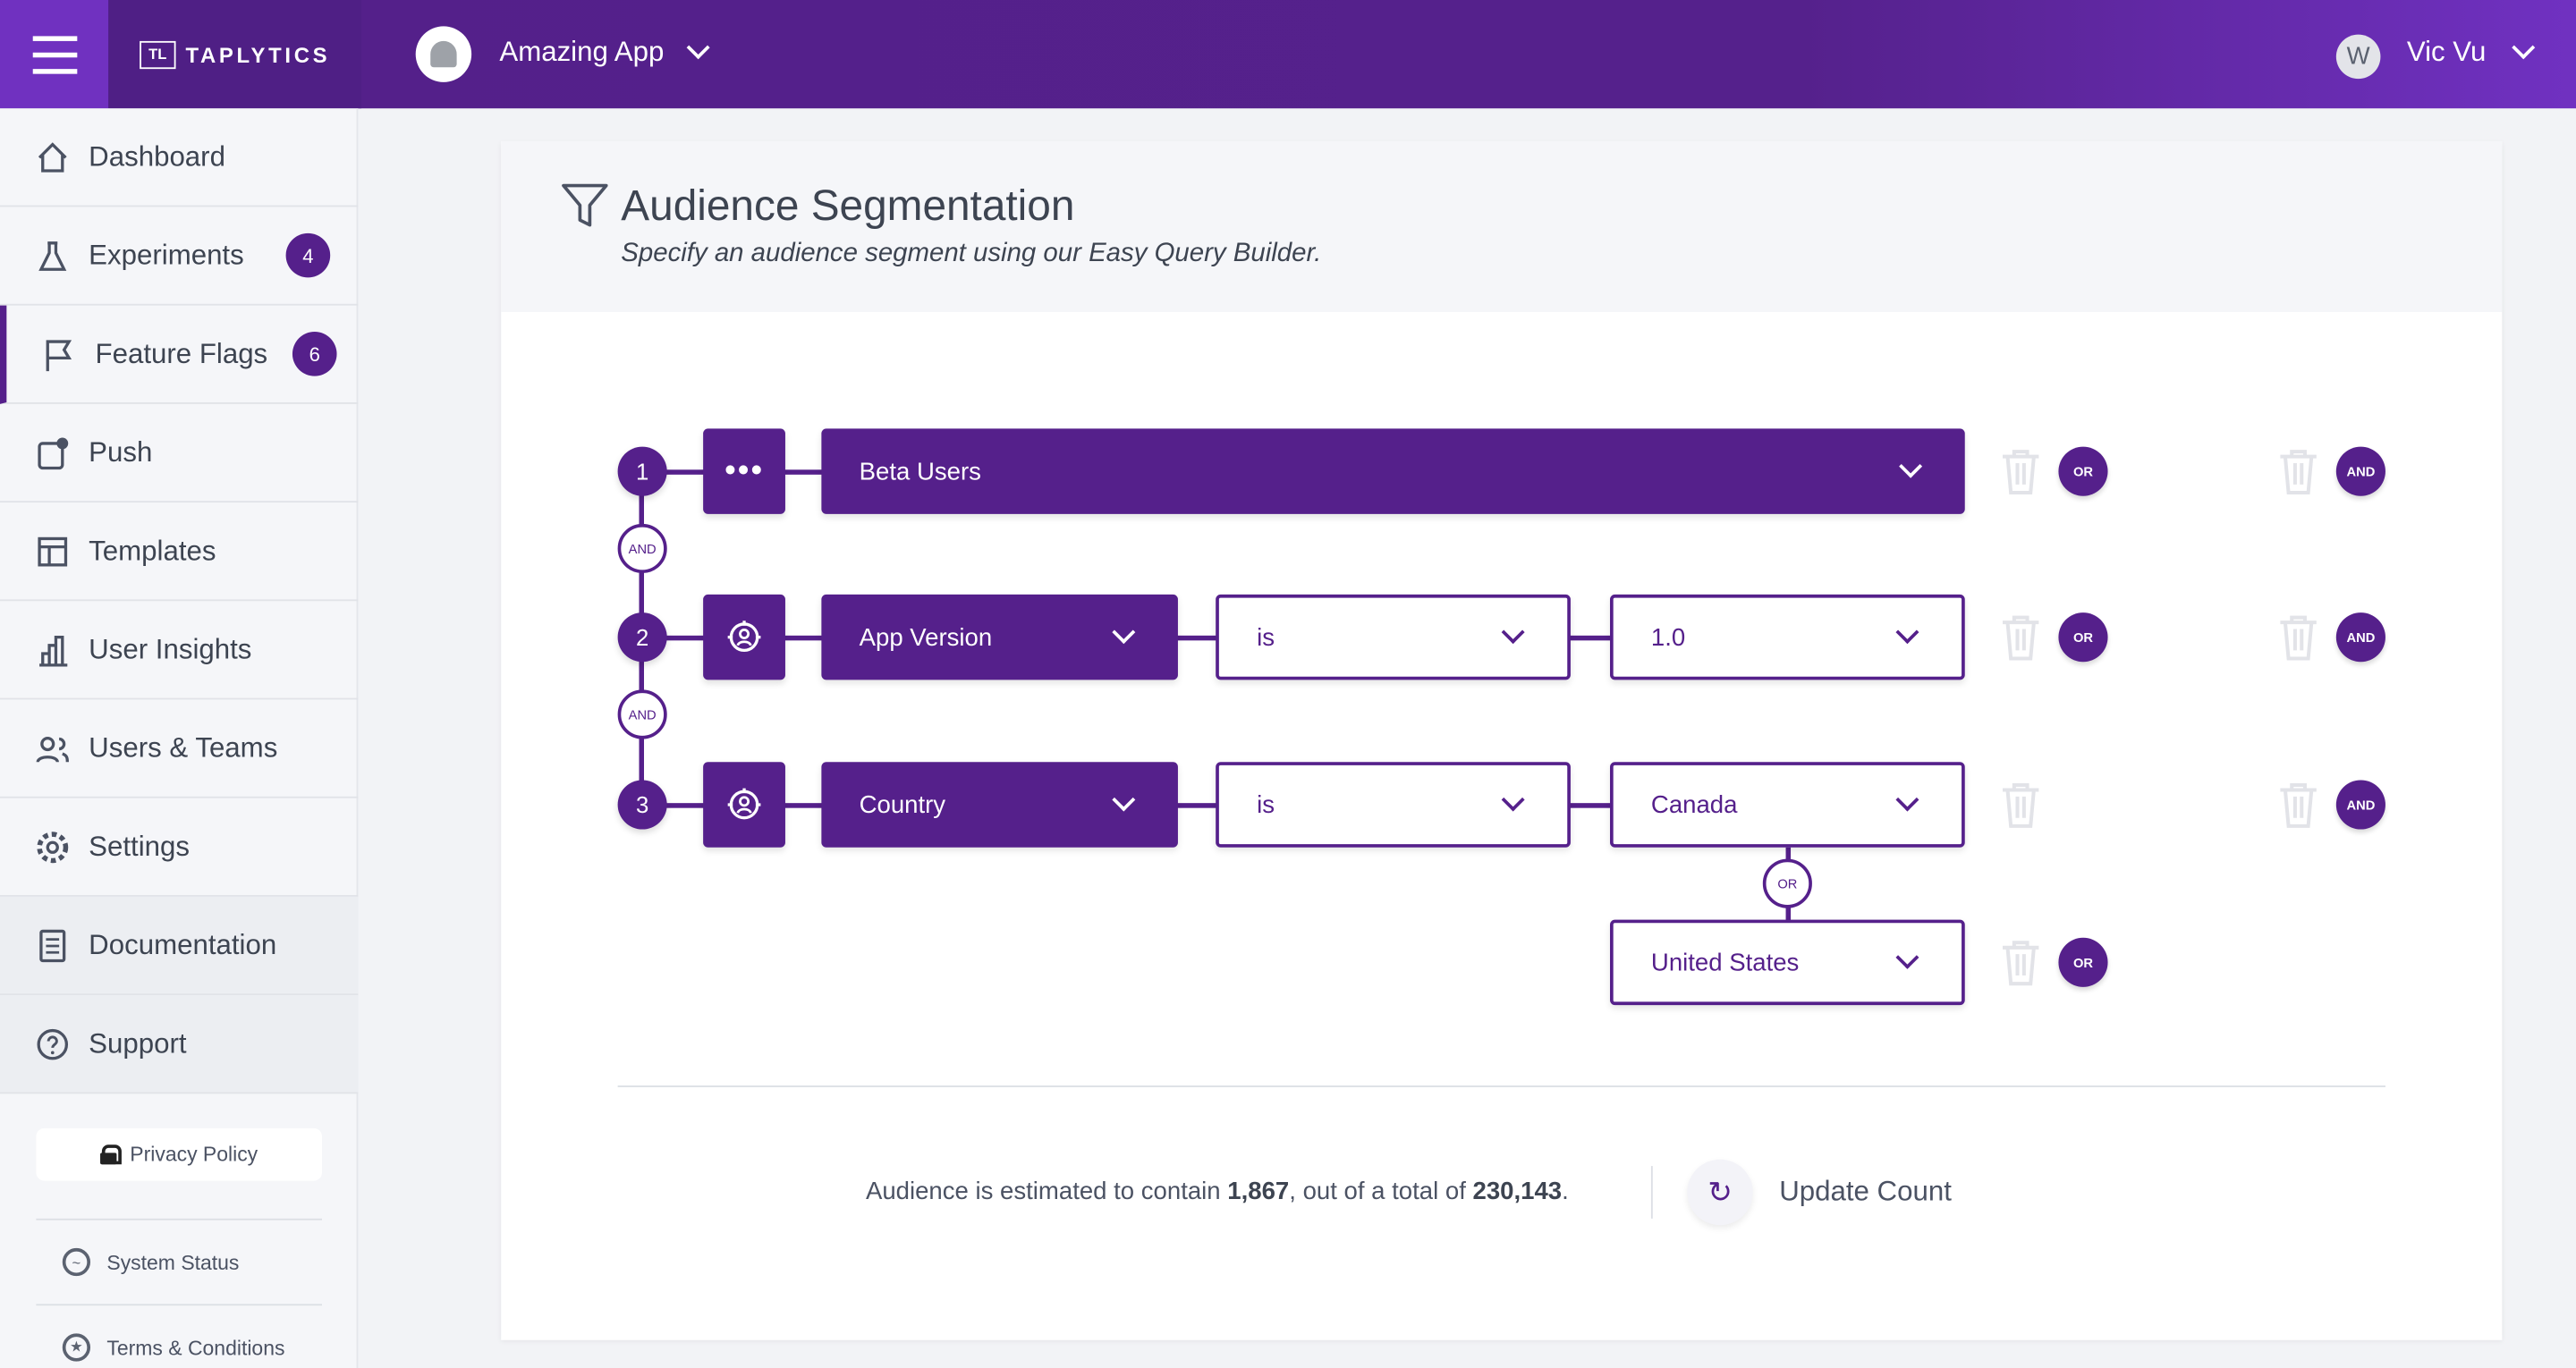  I want to click on template-icon, so click(53, 552).